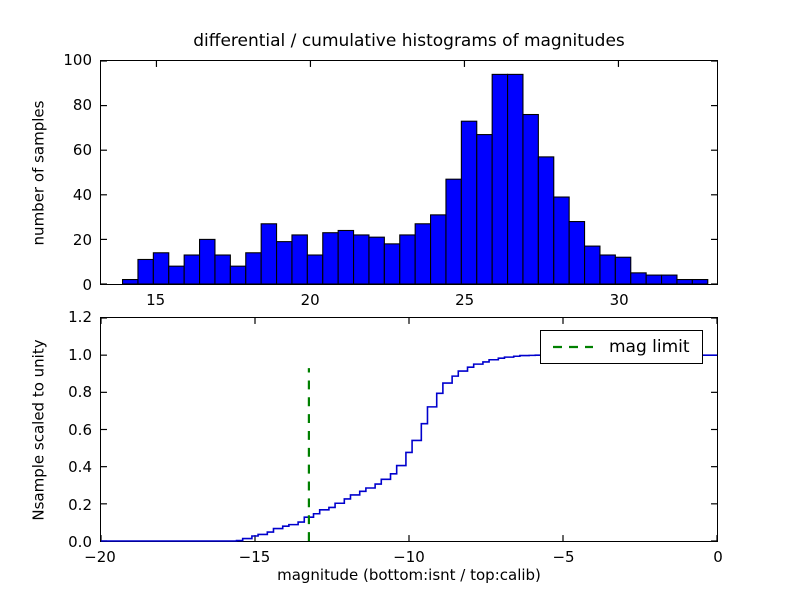 This screenshot has width=800, height=600. What do you see at coordinates (80, 354) in the screenshot?
I see `bottom-ytick-label-5: 1.0` at bounding box center [80, 354].